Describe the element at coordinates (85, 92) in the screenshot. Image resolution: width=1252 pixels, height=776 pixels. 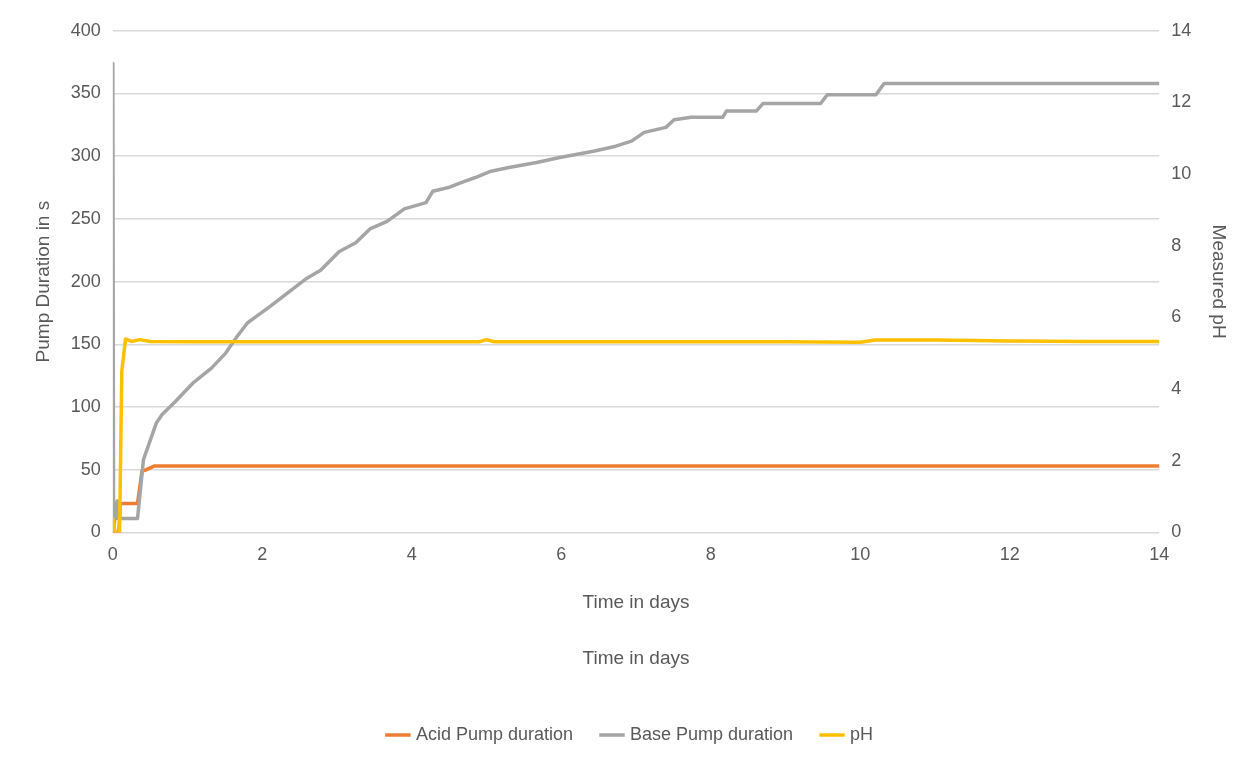
I see `y-tick-label: 350` at that location.